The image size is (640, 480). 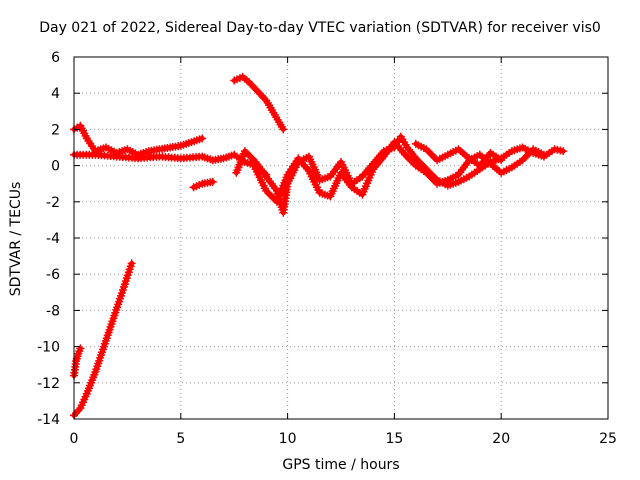 I want to click on y-tick-label: -2, so click(x=53, y=203).